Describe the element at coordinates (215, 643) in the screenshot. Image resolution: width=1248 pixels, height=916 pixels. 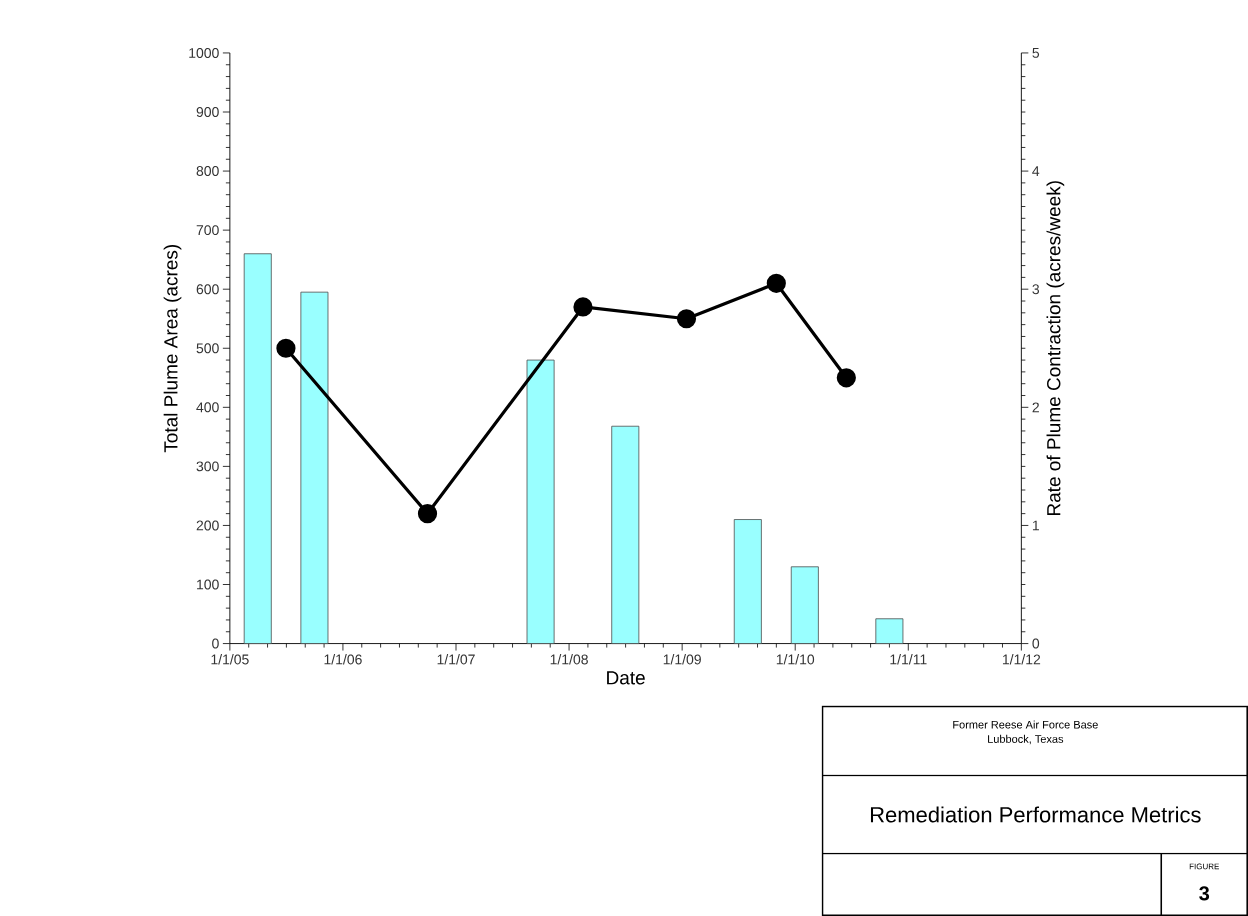
I see `y-tick-label: 0` at that location.